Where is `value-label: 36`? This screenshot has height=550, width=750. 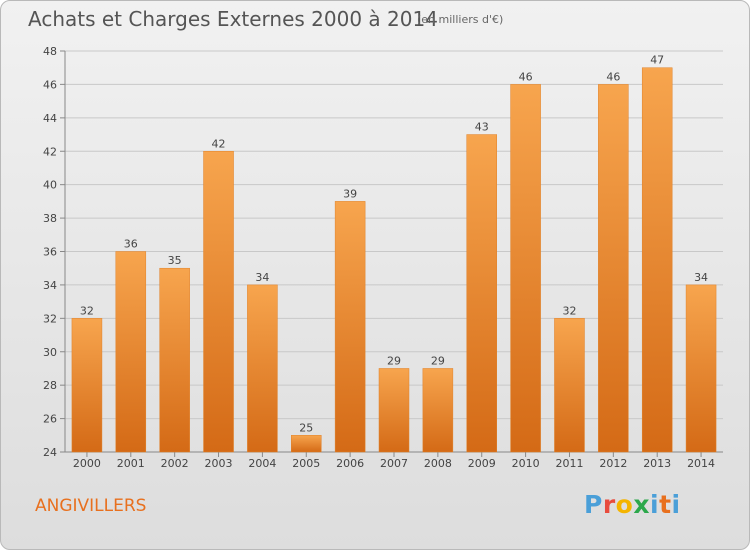
value-label: 36 is located at coordinates (131, 244).